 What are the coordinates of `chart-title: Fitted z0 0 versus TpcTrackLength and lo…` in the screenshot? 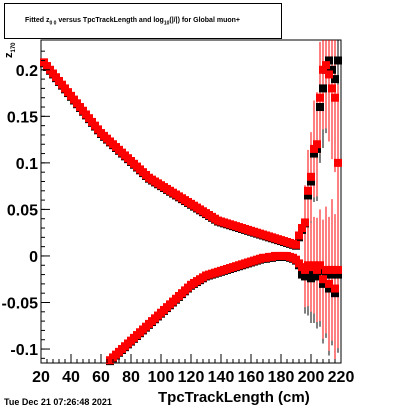 It's located at (132, 21).